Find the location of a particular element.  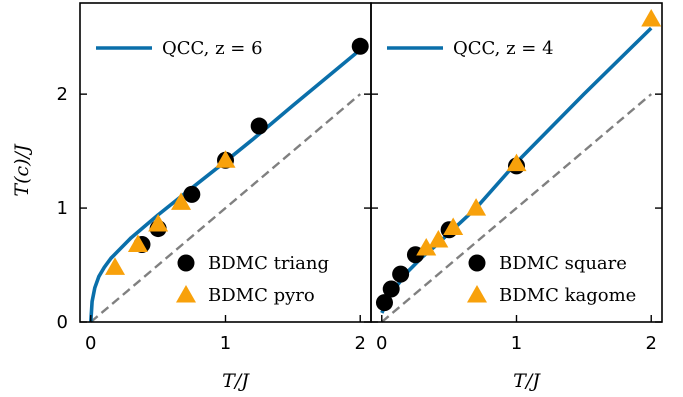

legend-label: QCC, z = 4 is located at coordinates (503, 48).